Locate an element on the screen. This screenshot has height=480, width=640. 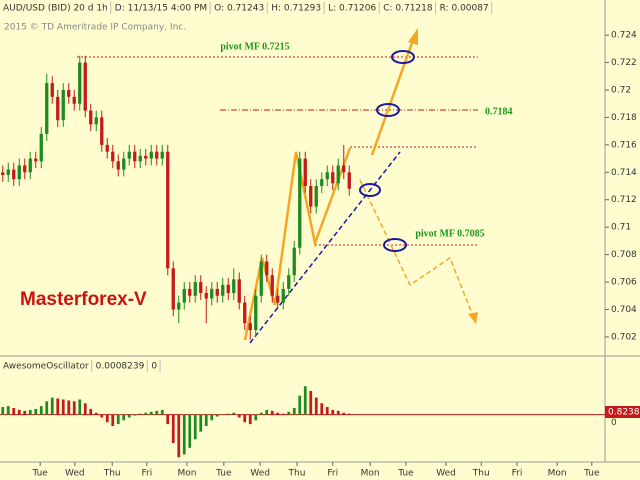
y-tick-label: 0.72 is located at coordinates (621, 90).